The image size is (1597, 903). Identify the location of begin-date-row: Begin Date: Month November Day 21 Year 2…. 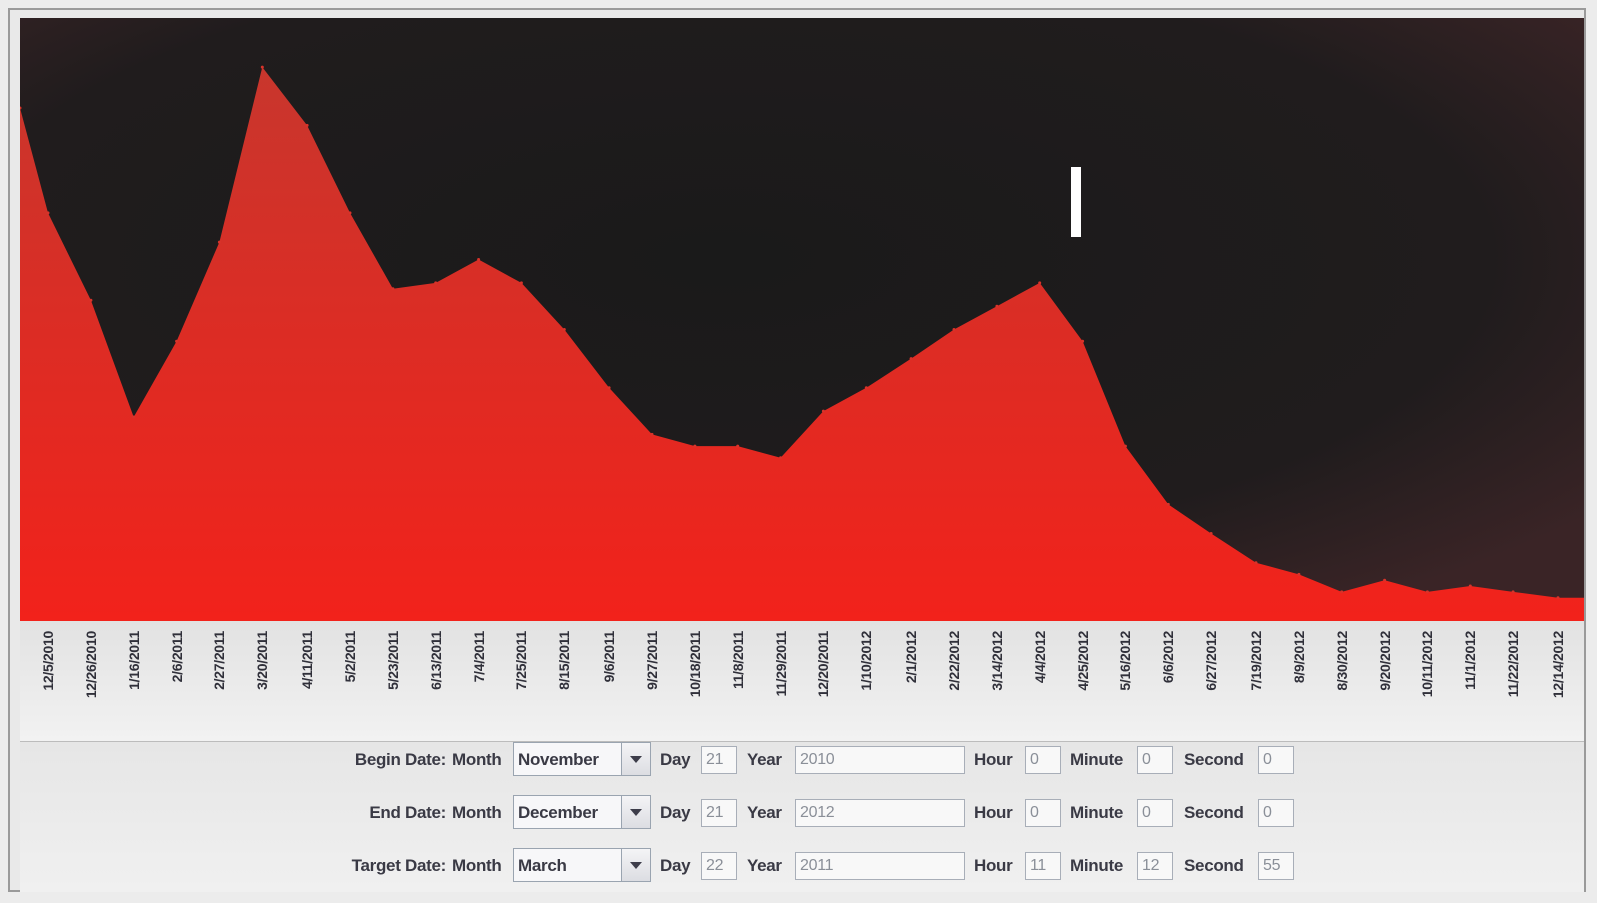
(802, 760).